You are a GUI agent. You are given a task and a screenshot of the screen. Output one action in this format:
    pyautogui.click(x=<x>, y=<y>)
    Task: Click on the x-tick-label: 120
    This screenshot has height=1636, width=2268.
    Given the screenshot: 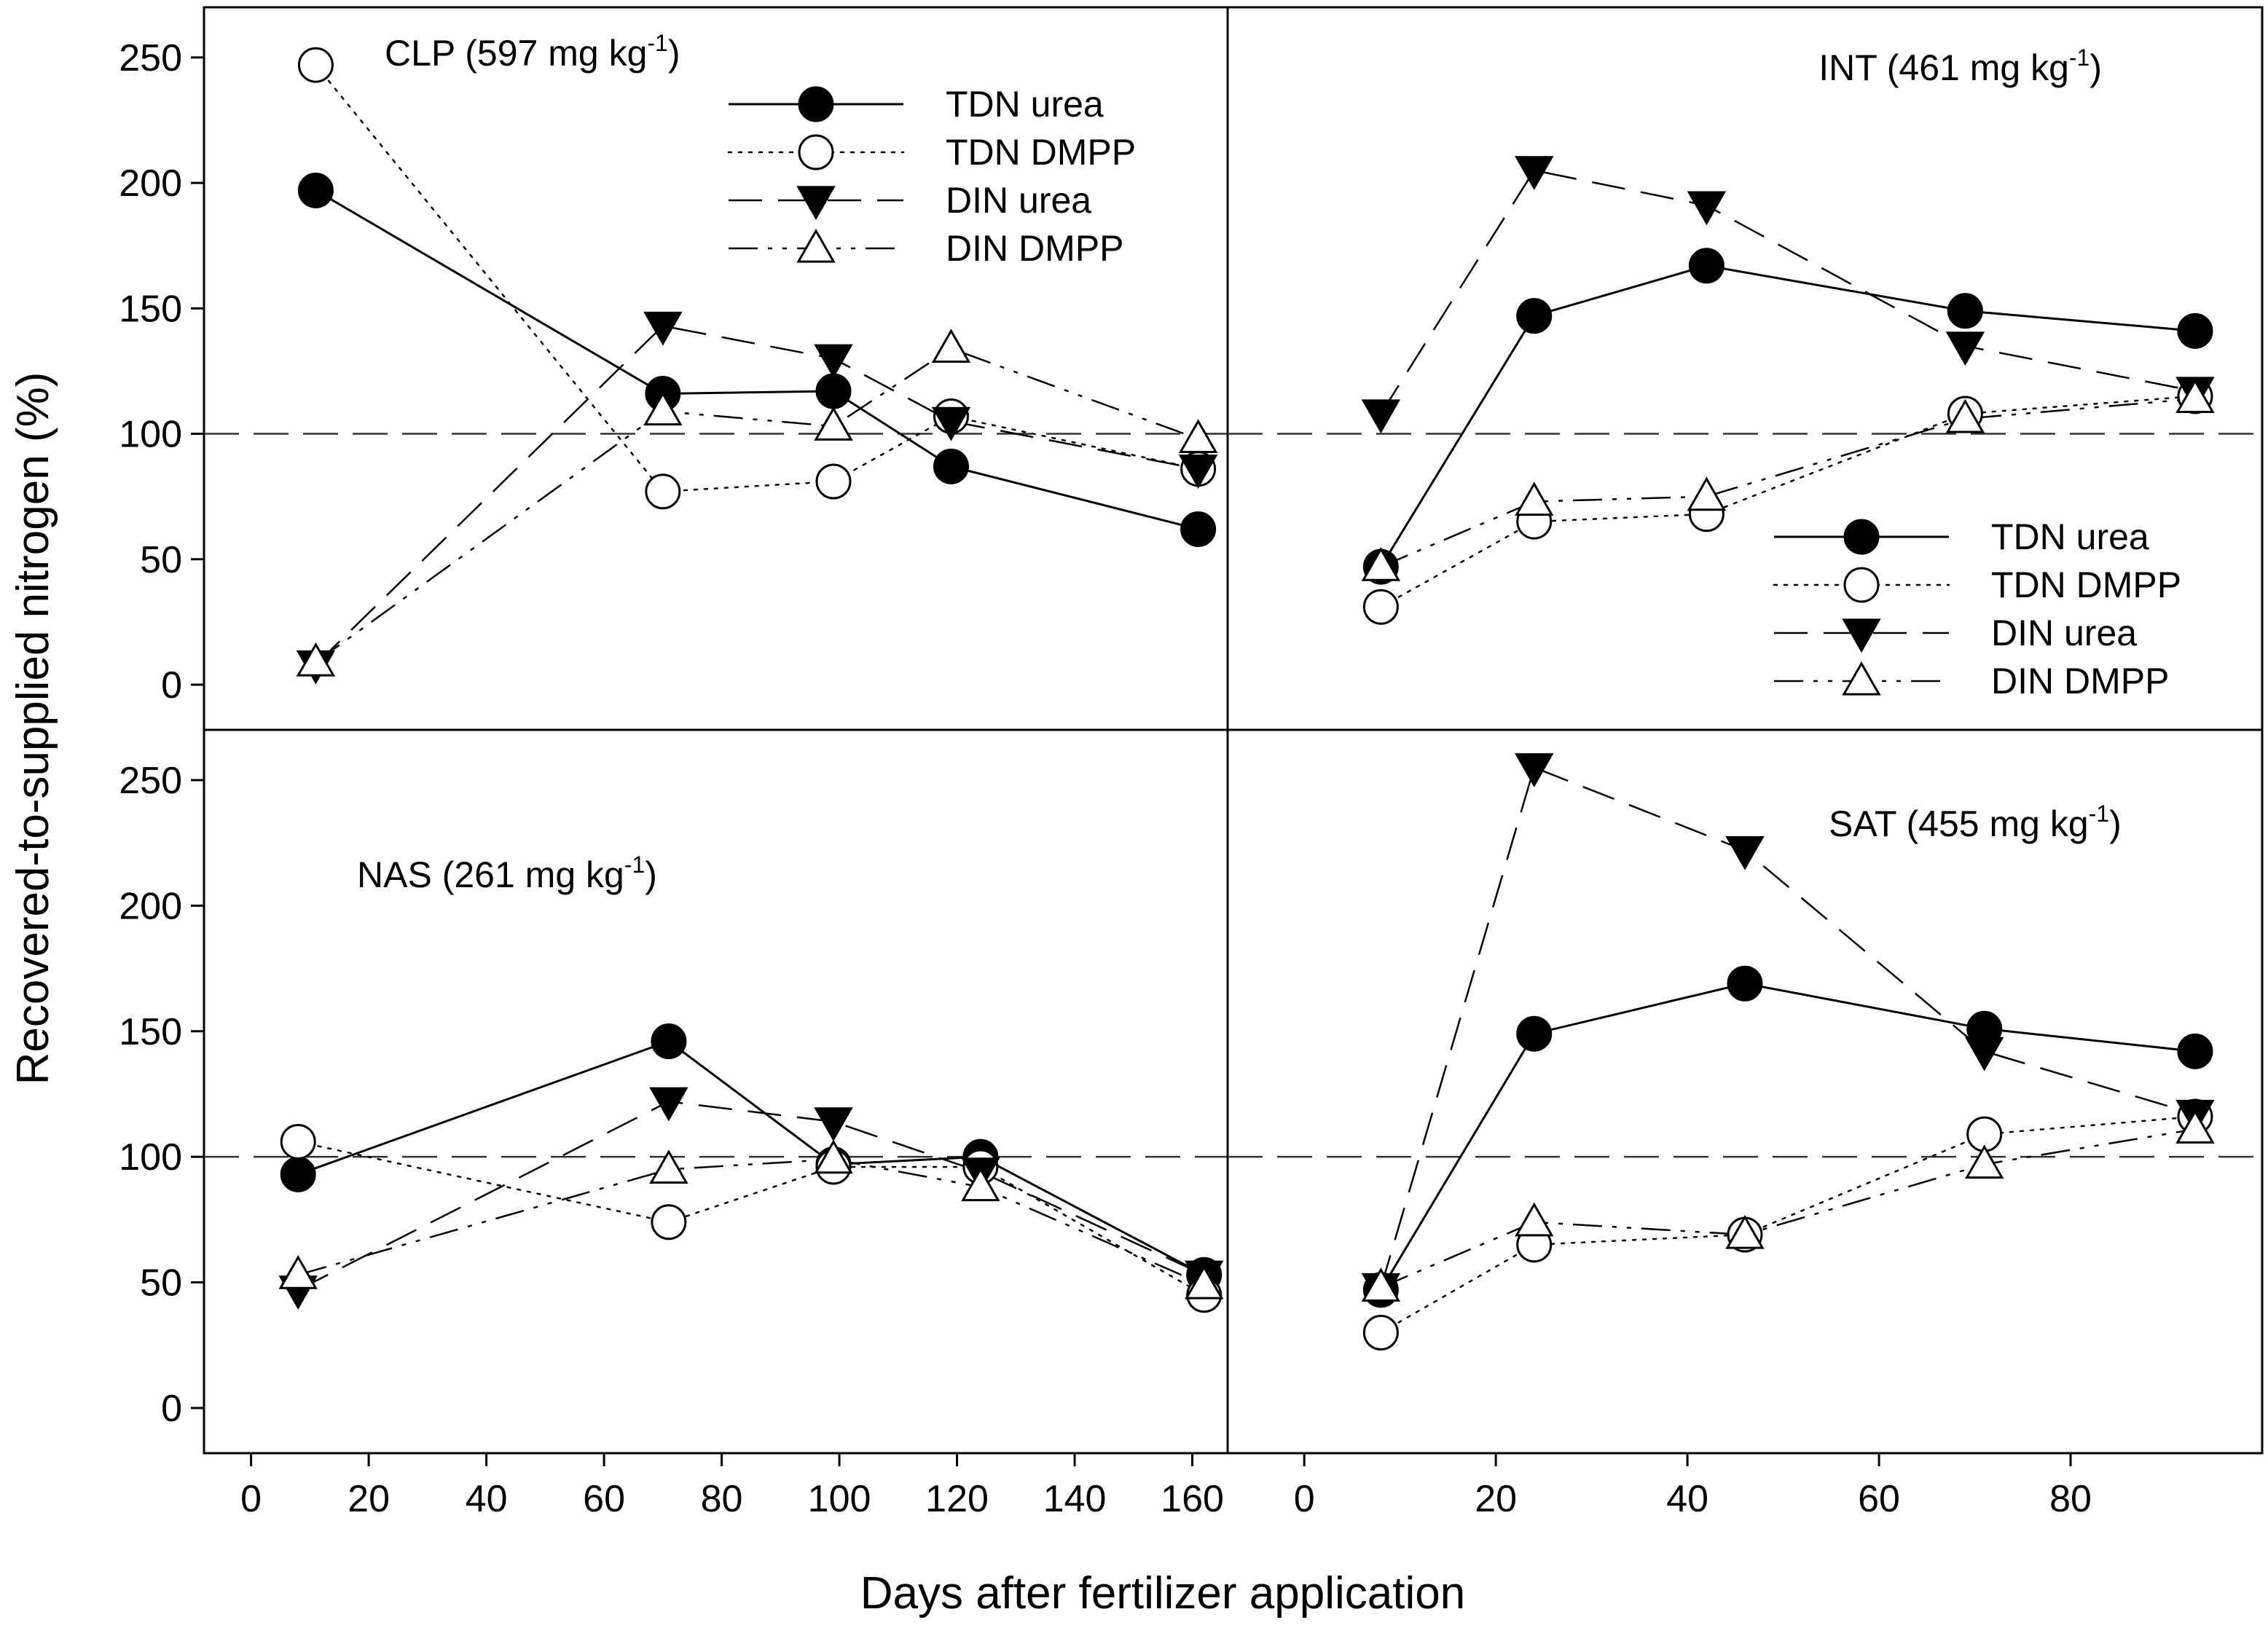 What is the action you would take?
    pyautogui.click(x=957, y=1499)
    